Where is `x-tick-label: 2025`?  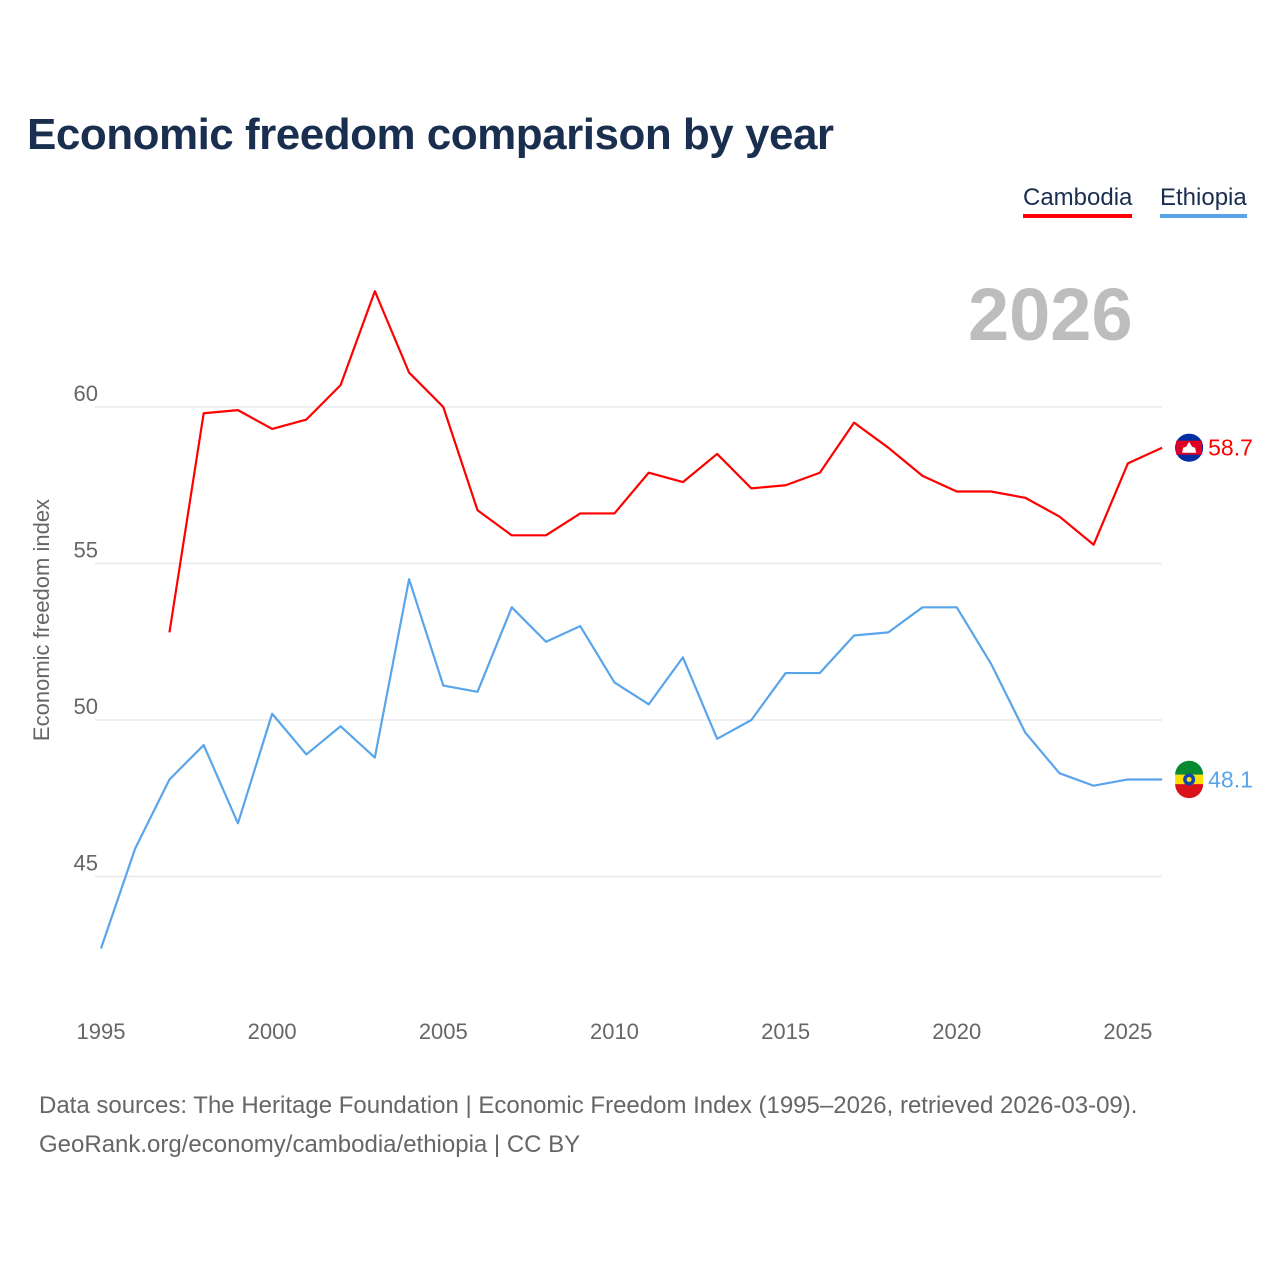 x-tick-label: 2025 is located at coordinates (1127, 1031).